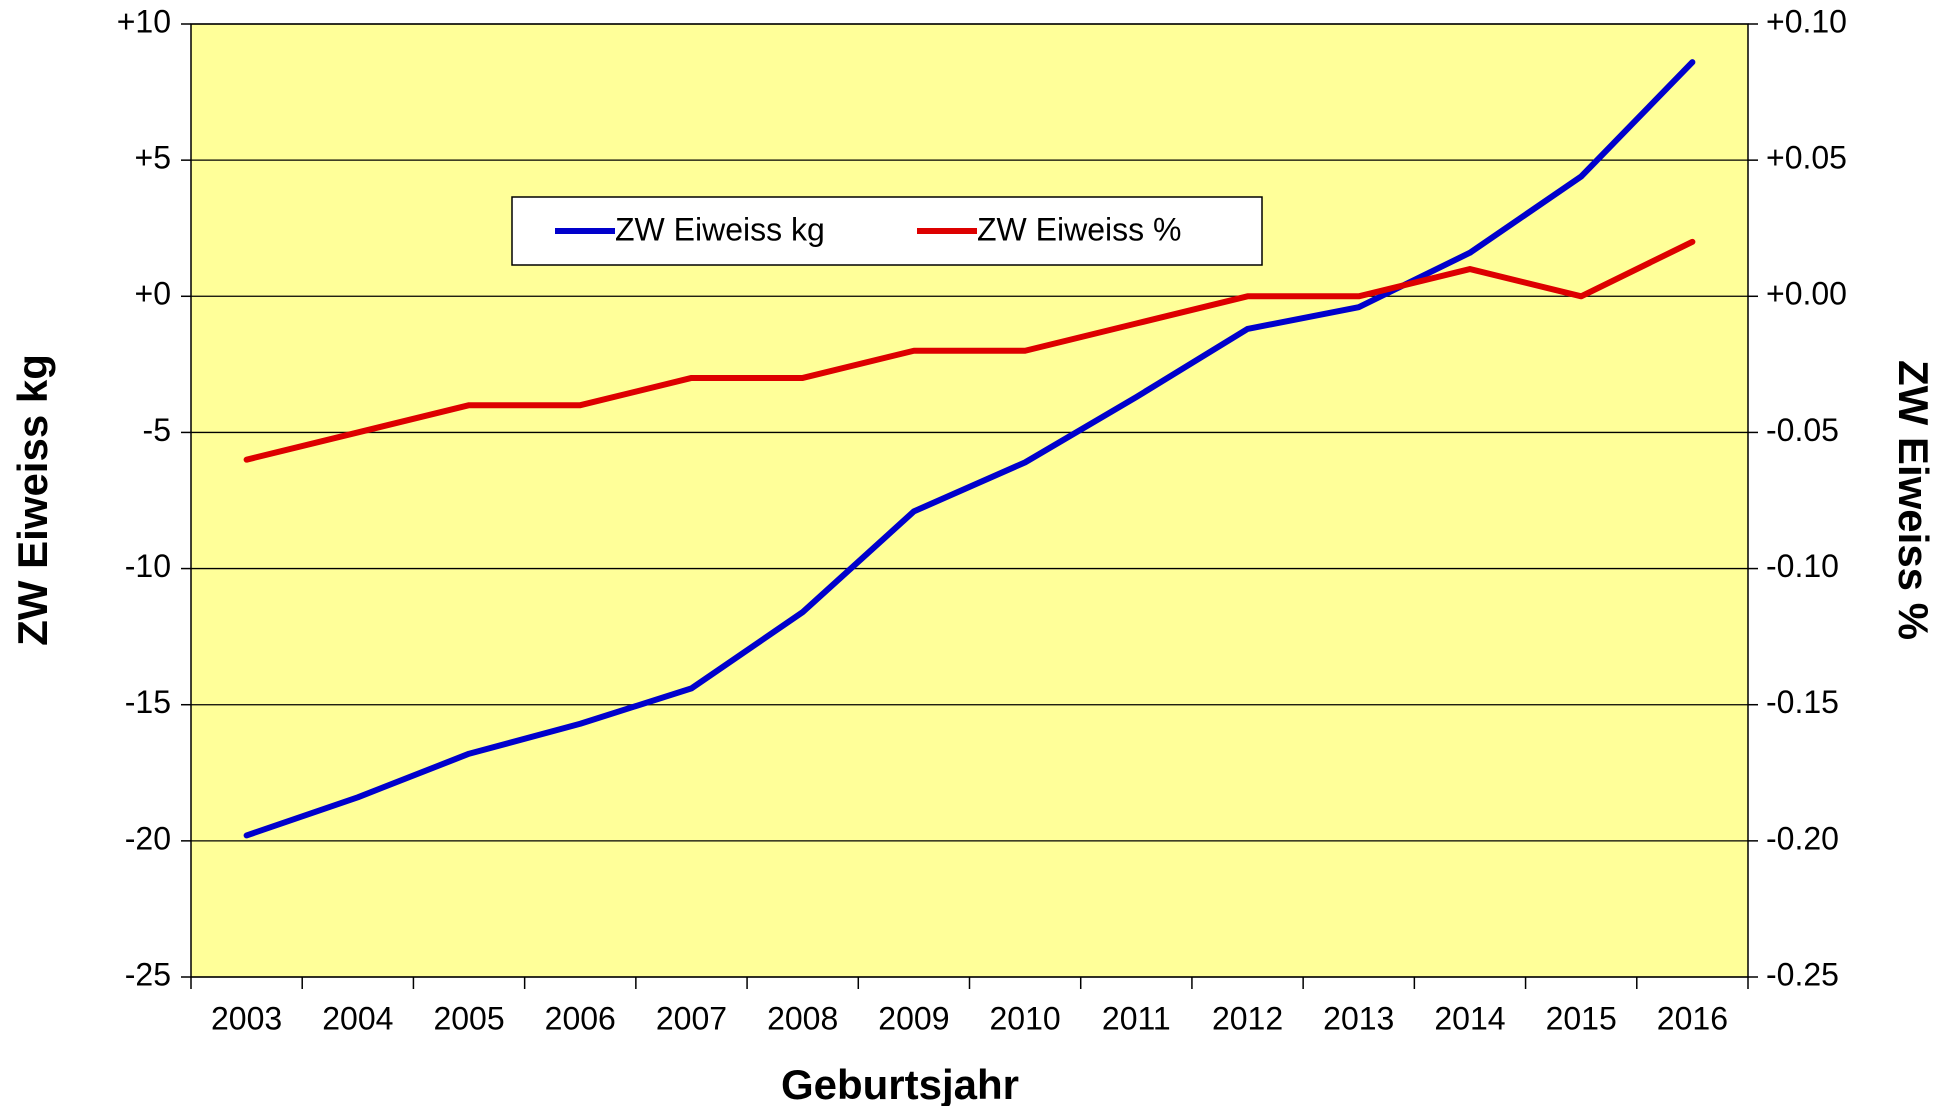  I want to click on y-tick-label: -10, so click(148, 566).